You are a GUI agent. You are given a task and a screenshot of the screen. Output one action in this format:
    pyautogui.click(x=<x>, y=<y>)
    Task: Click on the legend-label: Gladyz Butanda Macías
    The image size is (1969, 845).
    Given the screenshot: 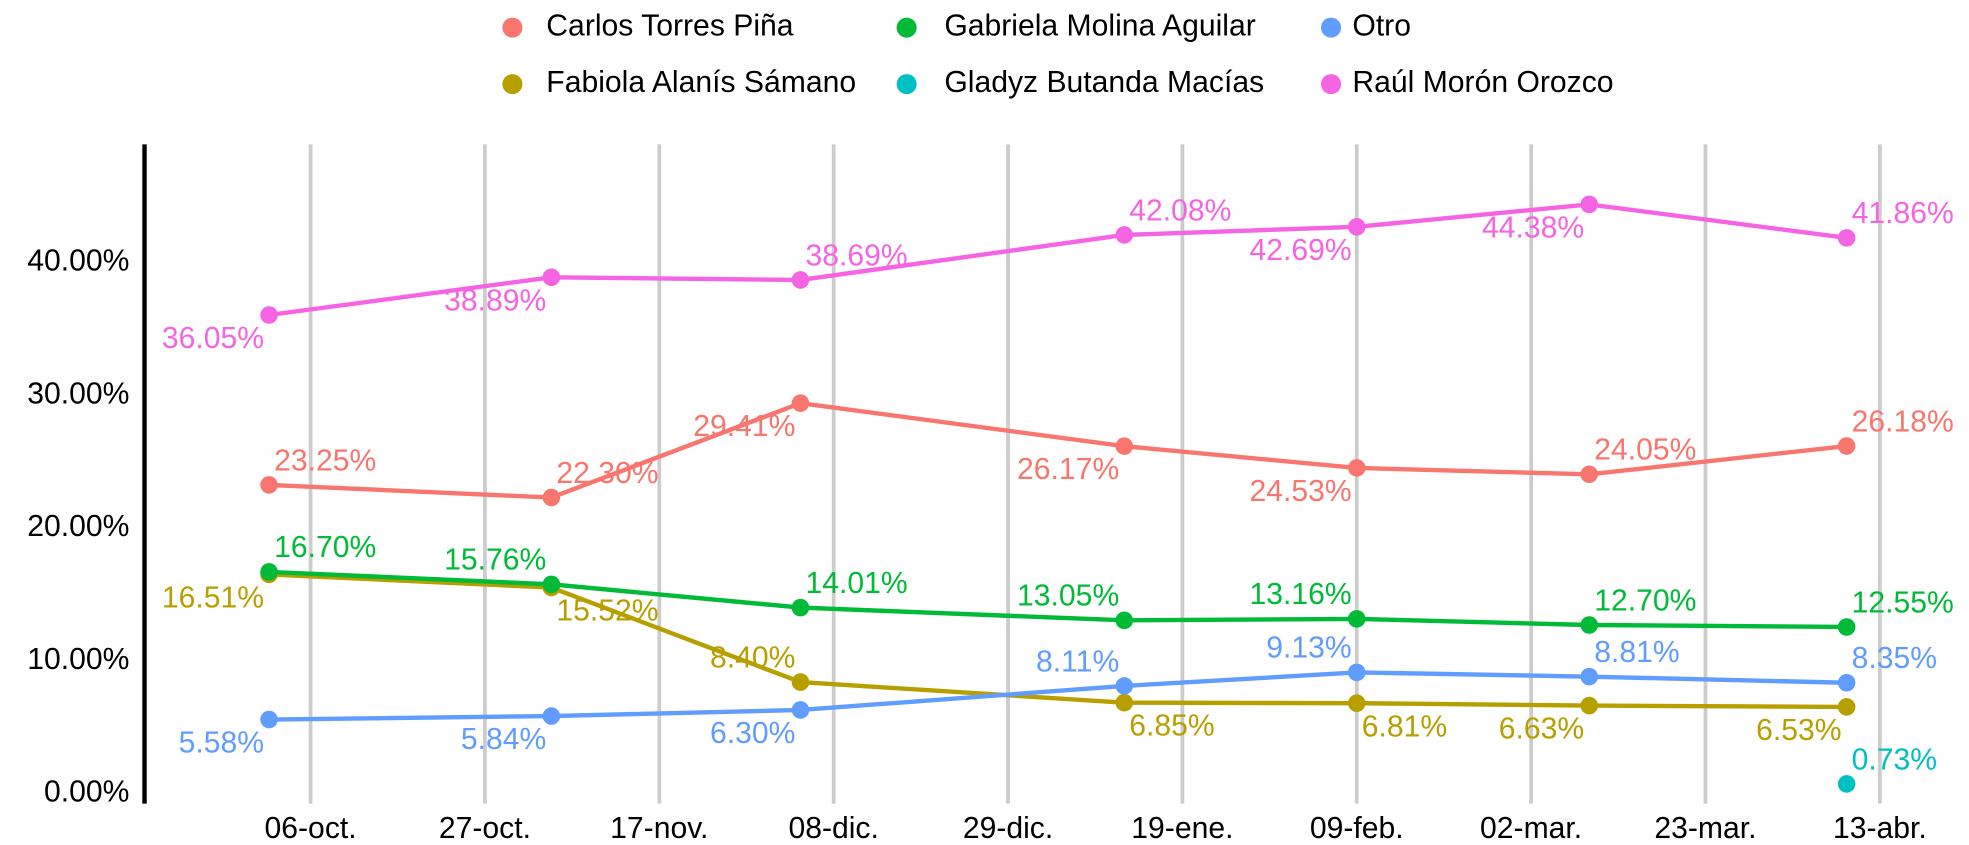 What is the action you would take?
    pyautogui.click(x=1104, y=82)
    